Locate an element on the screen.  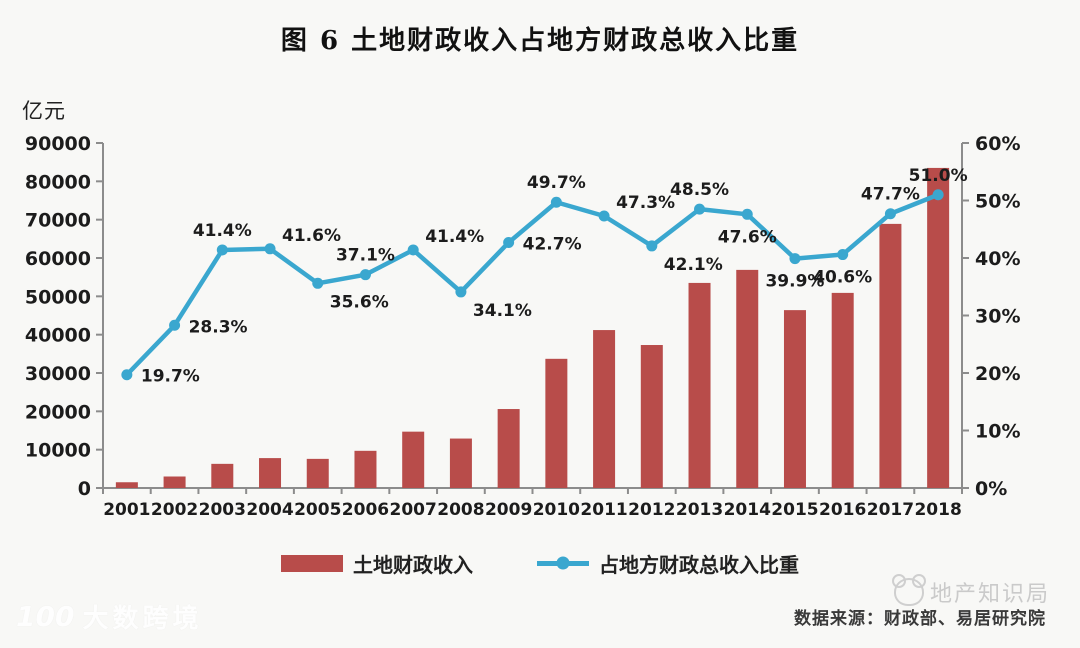
bar-2006 is located at coordinates (365, 469).